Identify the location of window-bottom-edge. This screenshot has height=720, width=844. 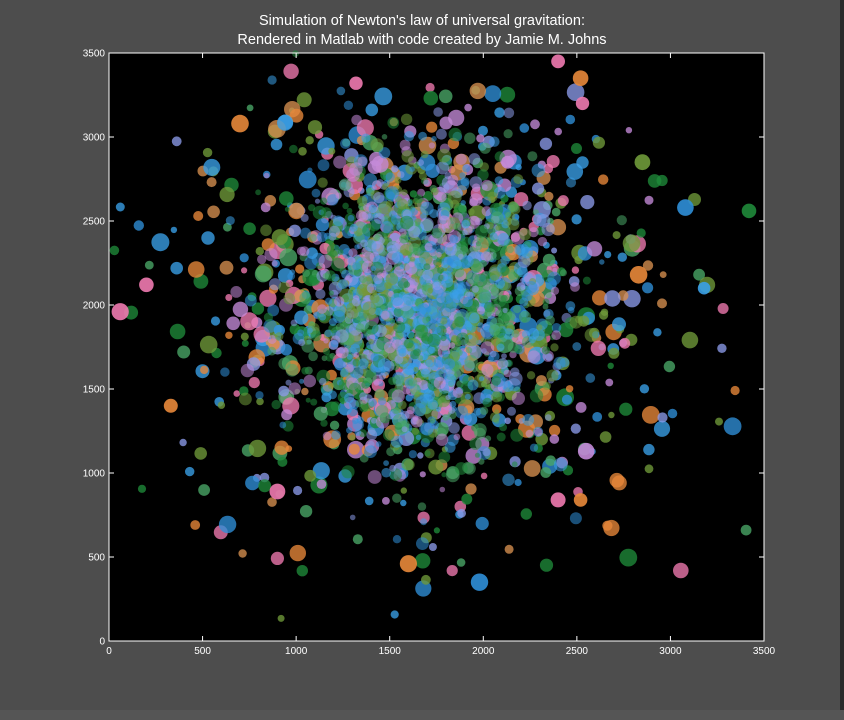
(422, 715).